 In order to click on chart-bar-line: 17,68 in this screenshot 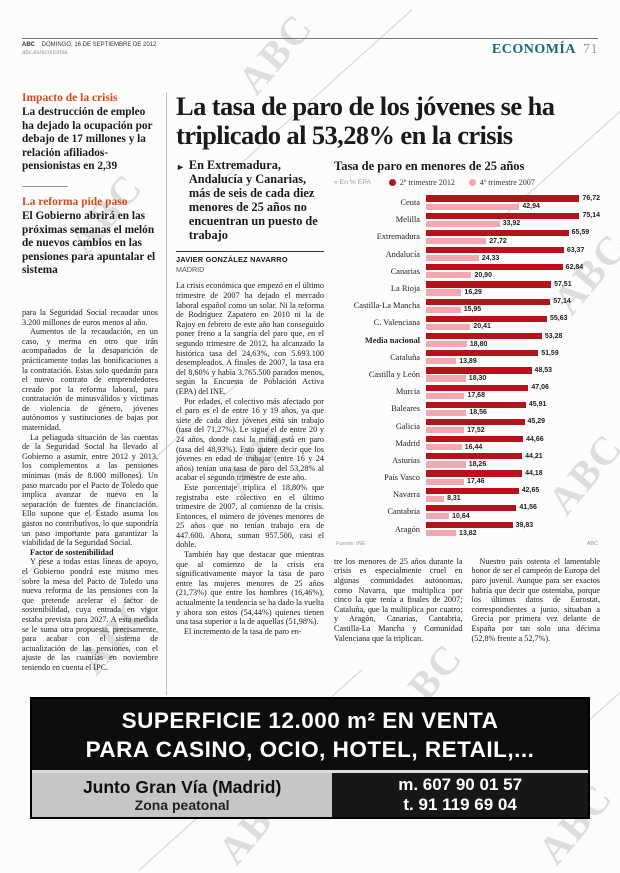, I will do `click(513, 395)`.